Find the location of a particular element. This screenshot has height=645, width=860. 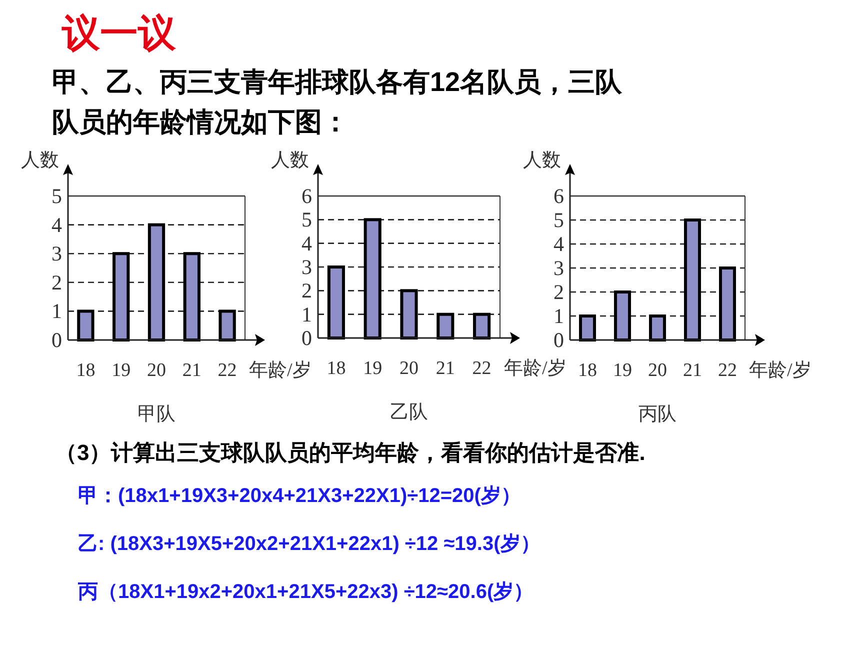

text: （3）计算出三支球队队员的平均年龄，看看你的估计是否准. is located at coordinates (350, 453).